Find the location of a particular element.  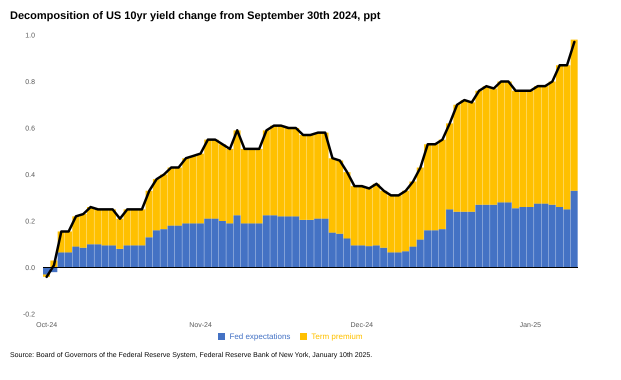

legend-label: Term premium is located at coordinates (337, 336).